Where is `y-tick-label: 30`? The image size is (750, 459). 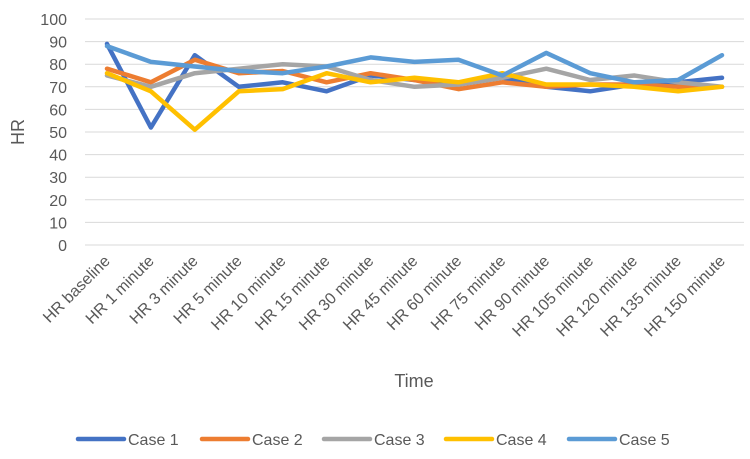
y-tick-label: 30 is located at coordinates (58, 178).